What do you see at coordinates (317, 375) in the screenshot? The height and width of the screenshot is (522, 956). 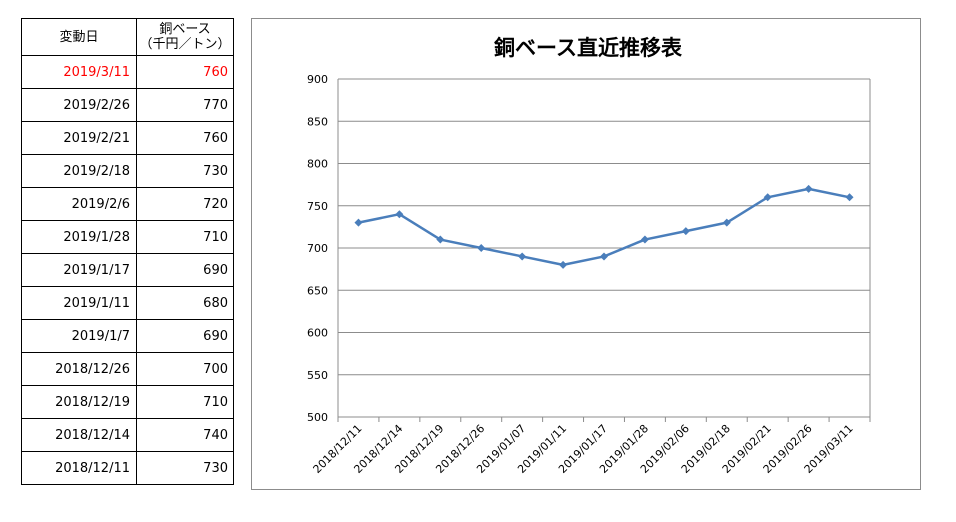 I see `y-tick-label: 550` at bounding box center [317, 375].